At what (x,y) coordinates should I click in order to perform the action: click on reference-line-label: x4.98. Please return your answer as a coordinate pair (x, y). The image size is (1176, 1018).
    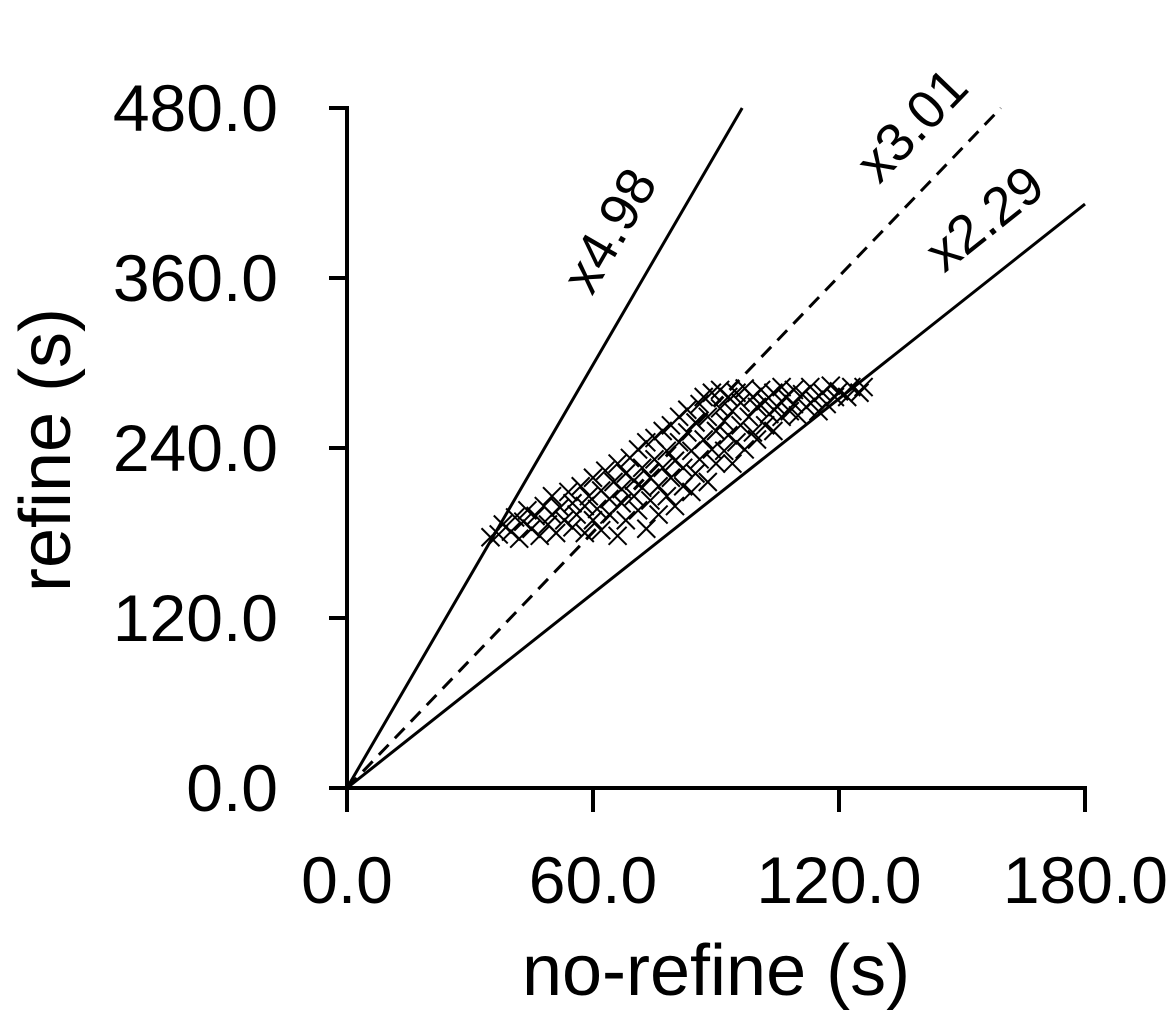
    Looking at the image, I should click on (610, 230).